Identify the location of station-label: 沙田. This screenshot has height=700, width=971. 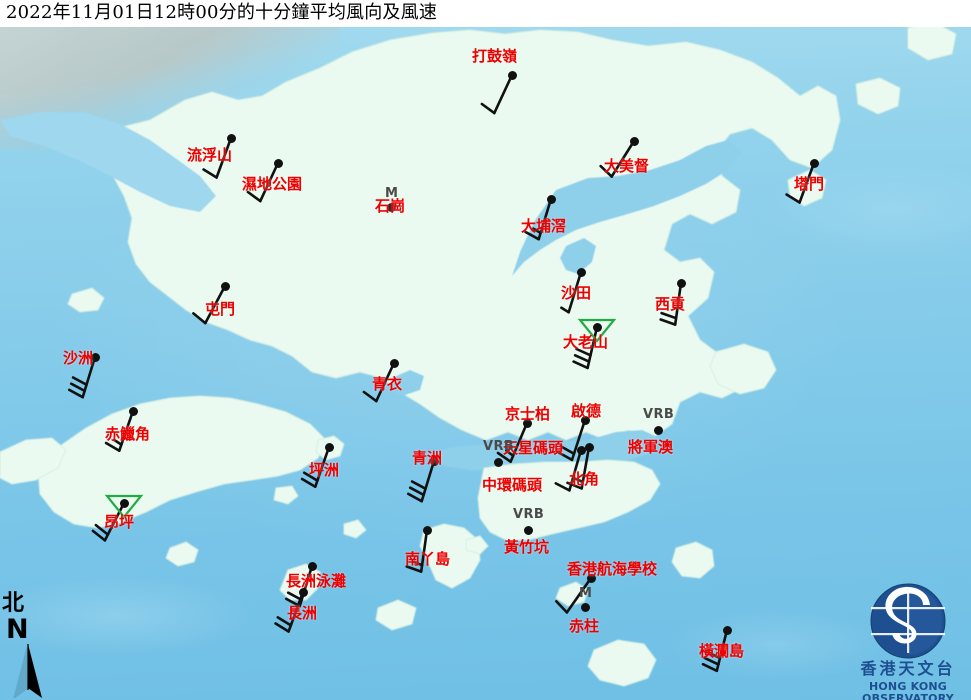
(576, 293).